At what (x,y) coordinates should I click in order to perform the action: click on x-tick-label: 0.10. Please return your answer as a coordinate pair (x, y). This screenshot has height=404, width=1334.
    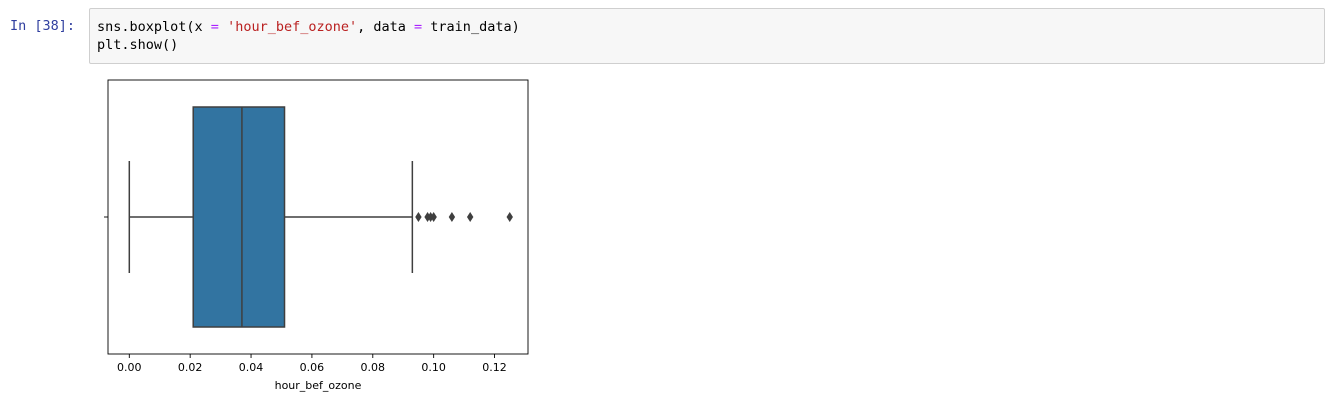
    Looking at the image, I should click on (433, 367).